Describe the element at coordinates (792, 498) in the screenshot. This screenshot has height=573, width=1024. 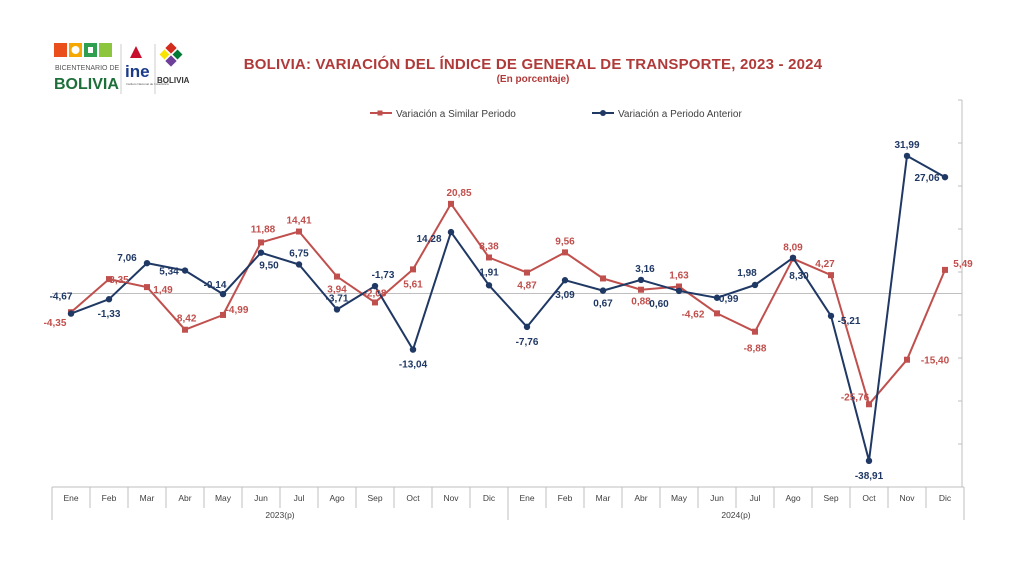
I see `x-tick-label: Ago` at that location.